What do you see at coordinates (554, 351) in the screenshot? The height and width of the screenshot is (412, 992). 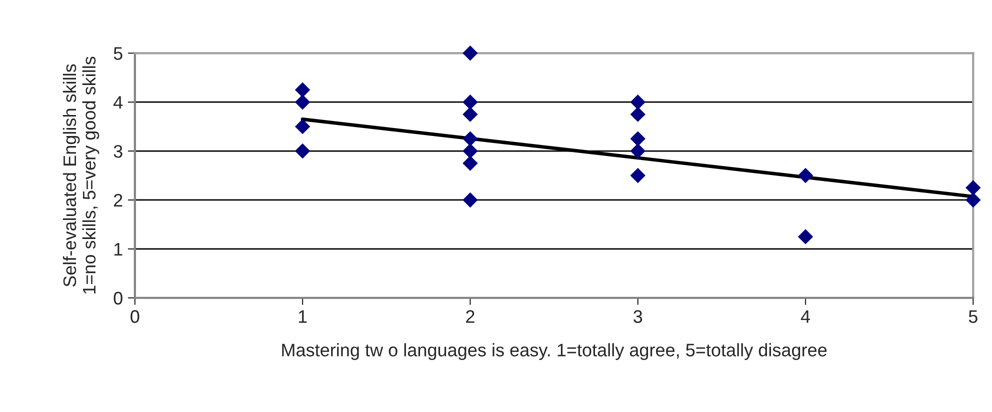 I see `x-axis-title: Mastering tw o languages is easy. 1=totally agree, 5=totally disagree` at bounding box center [554, 351].